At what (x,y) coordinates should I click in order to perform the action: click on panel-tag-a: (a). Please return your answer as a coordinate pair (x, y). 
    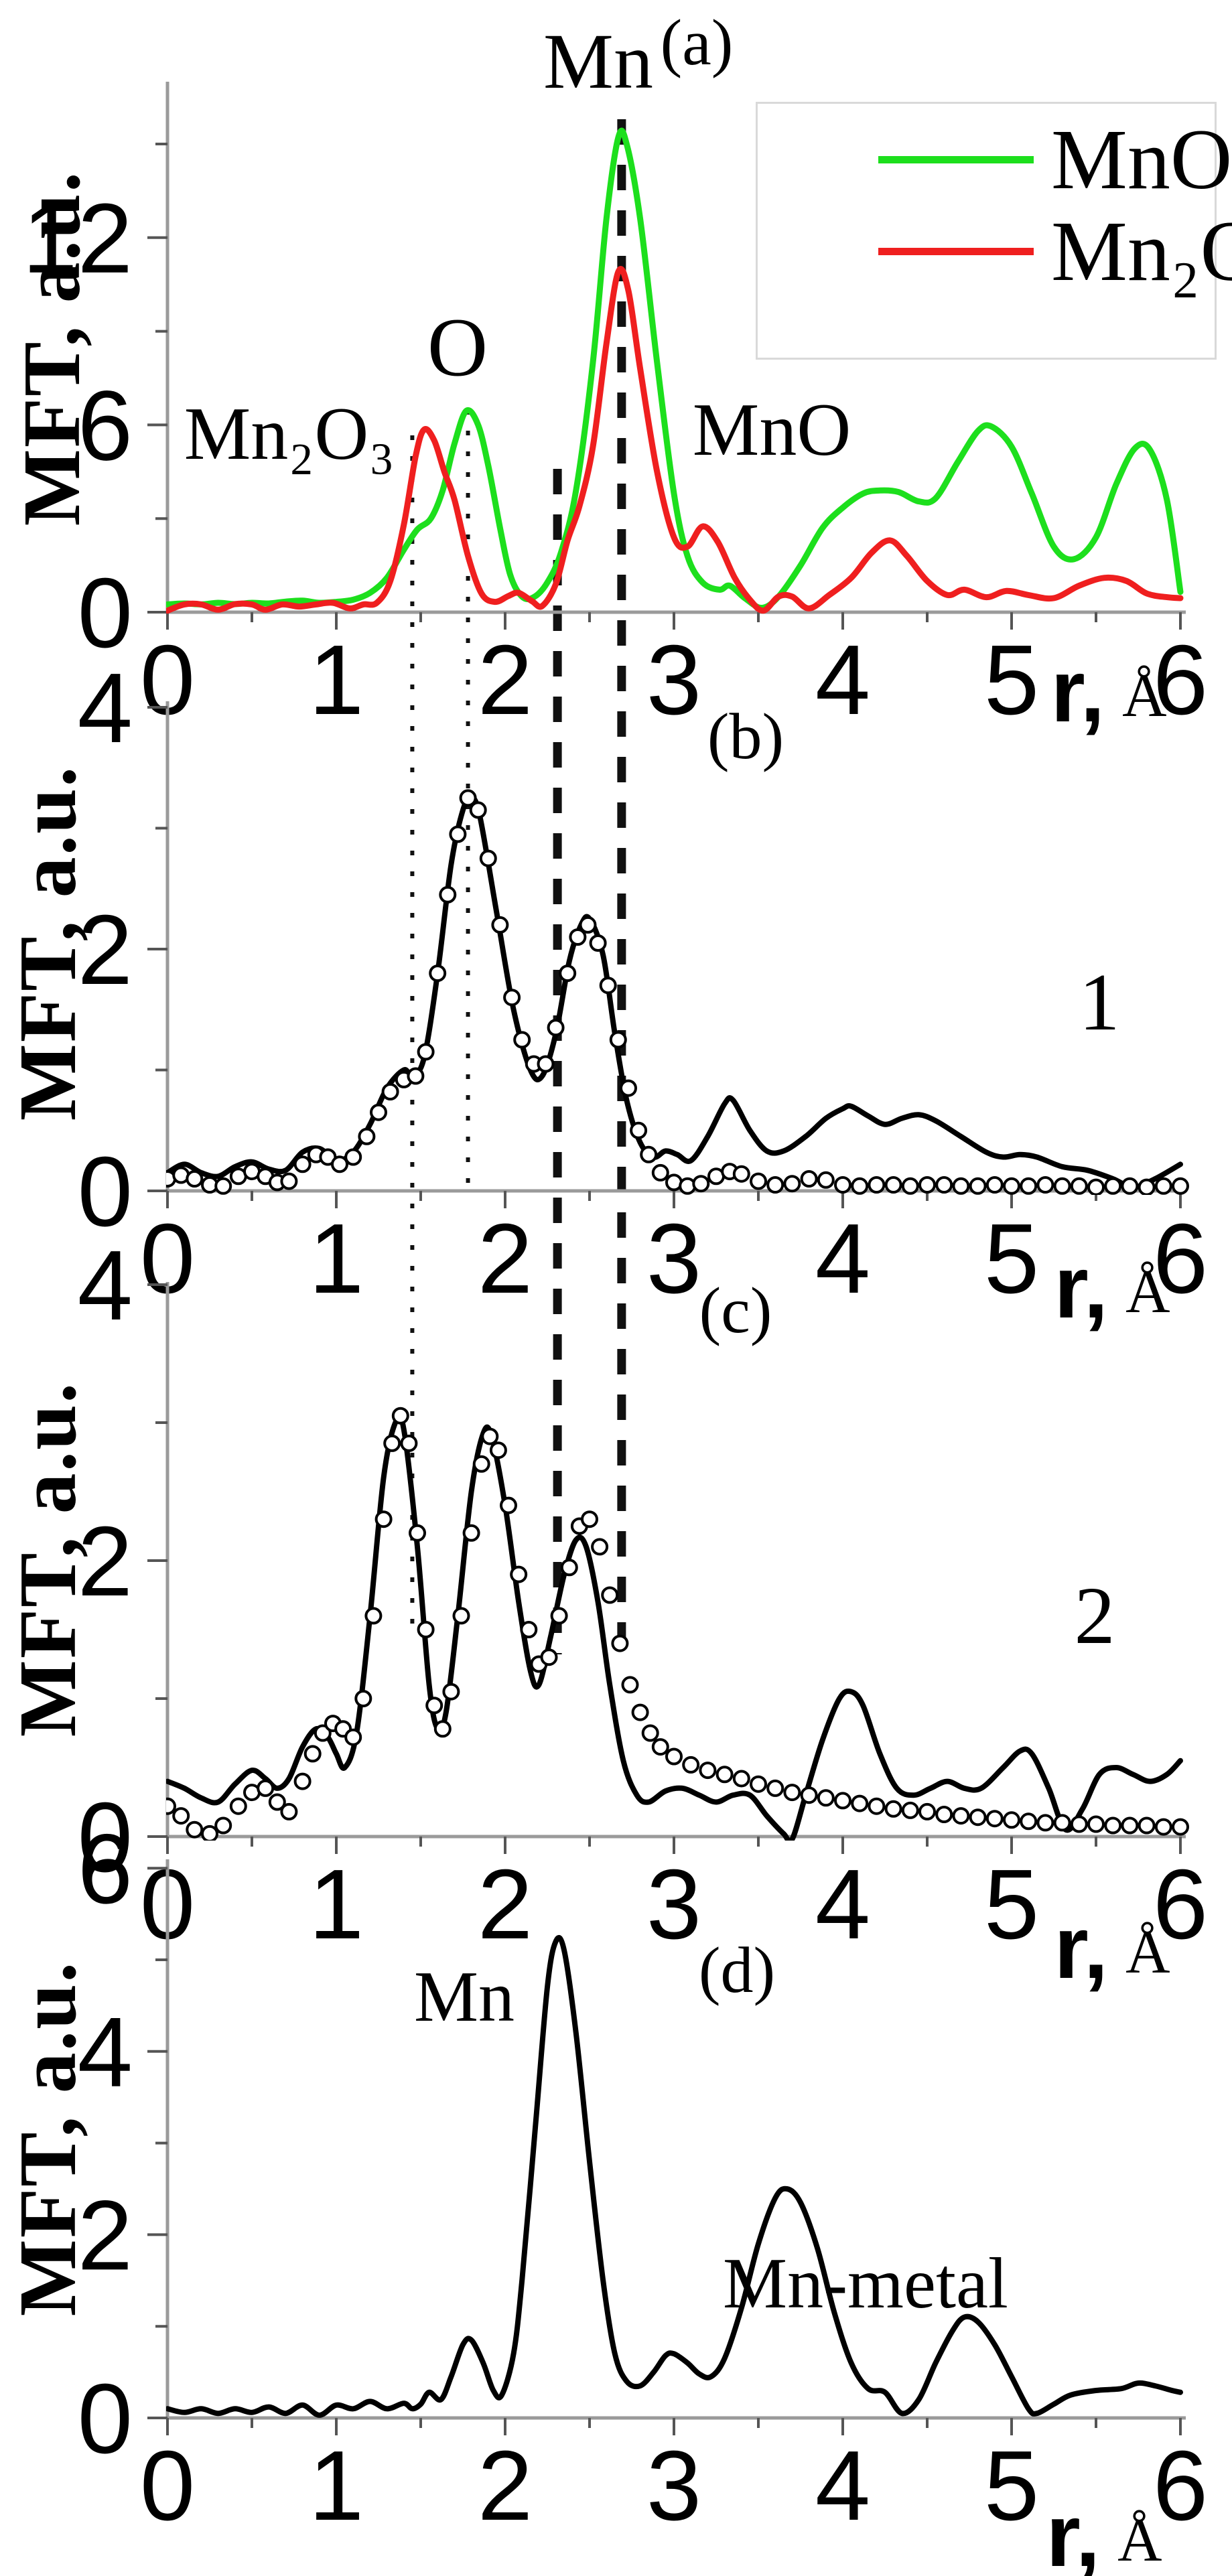
    Looking at the image, I should click on (697, 43).